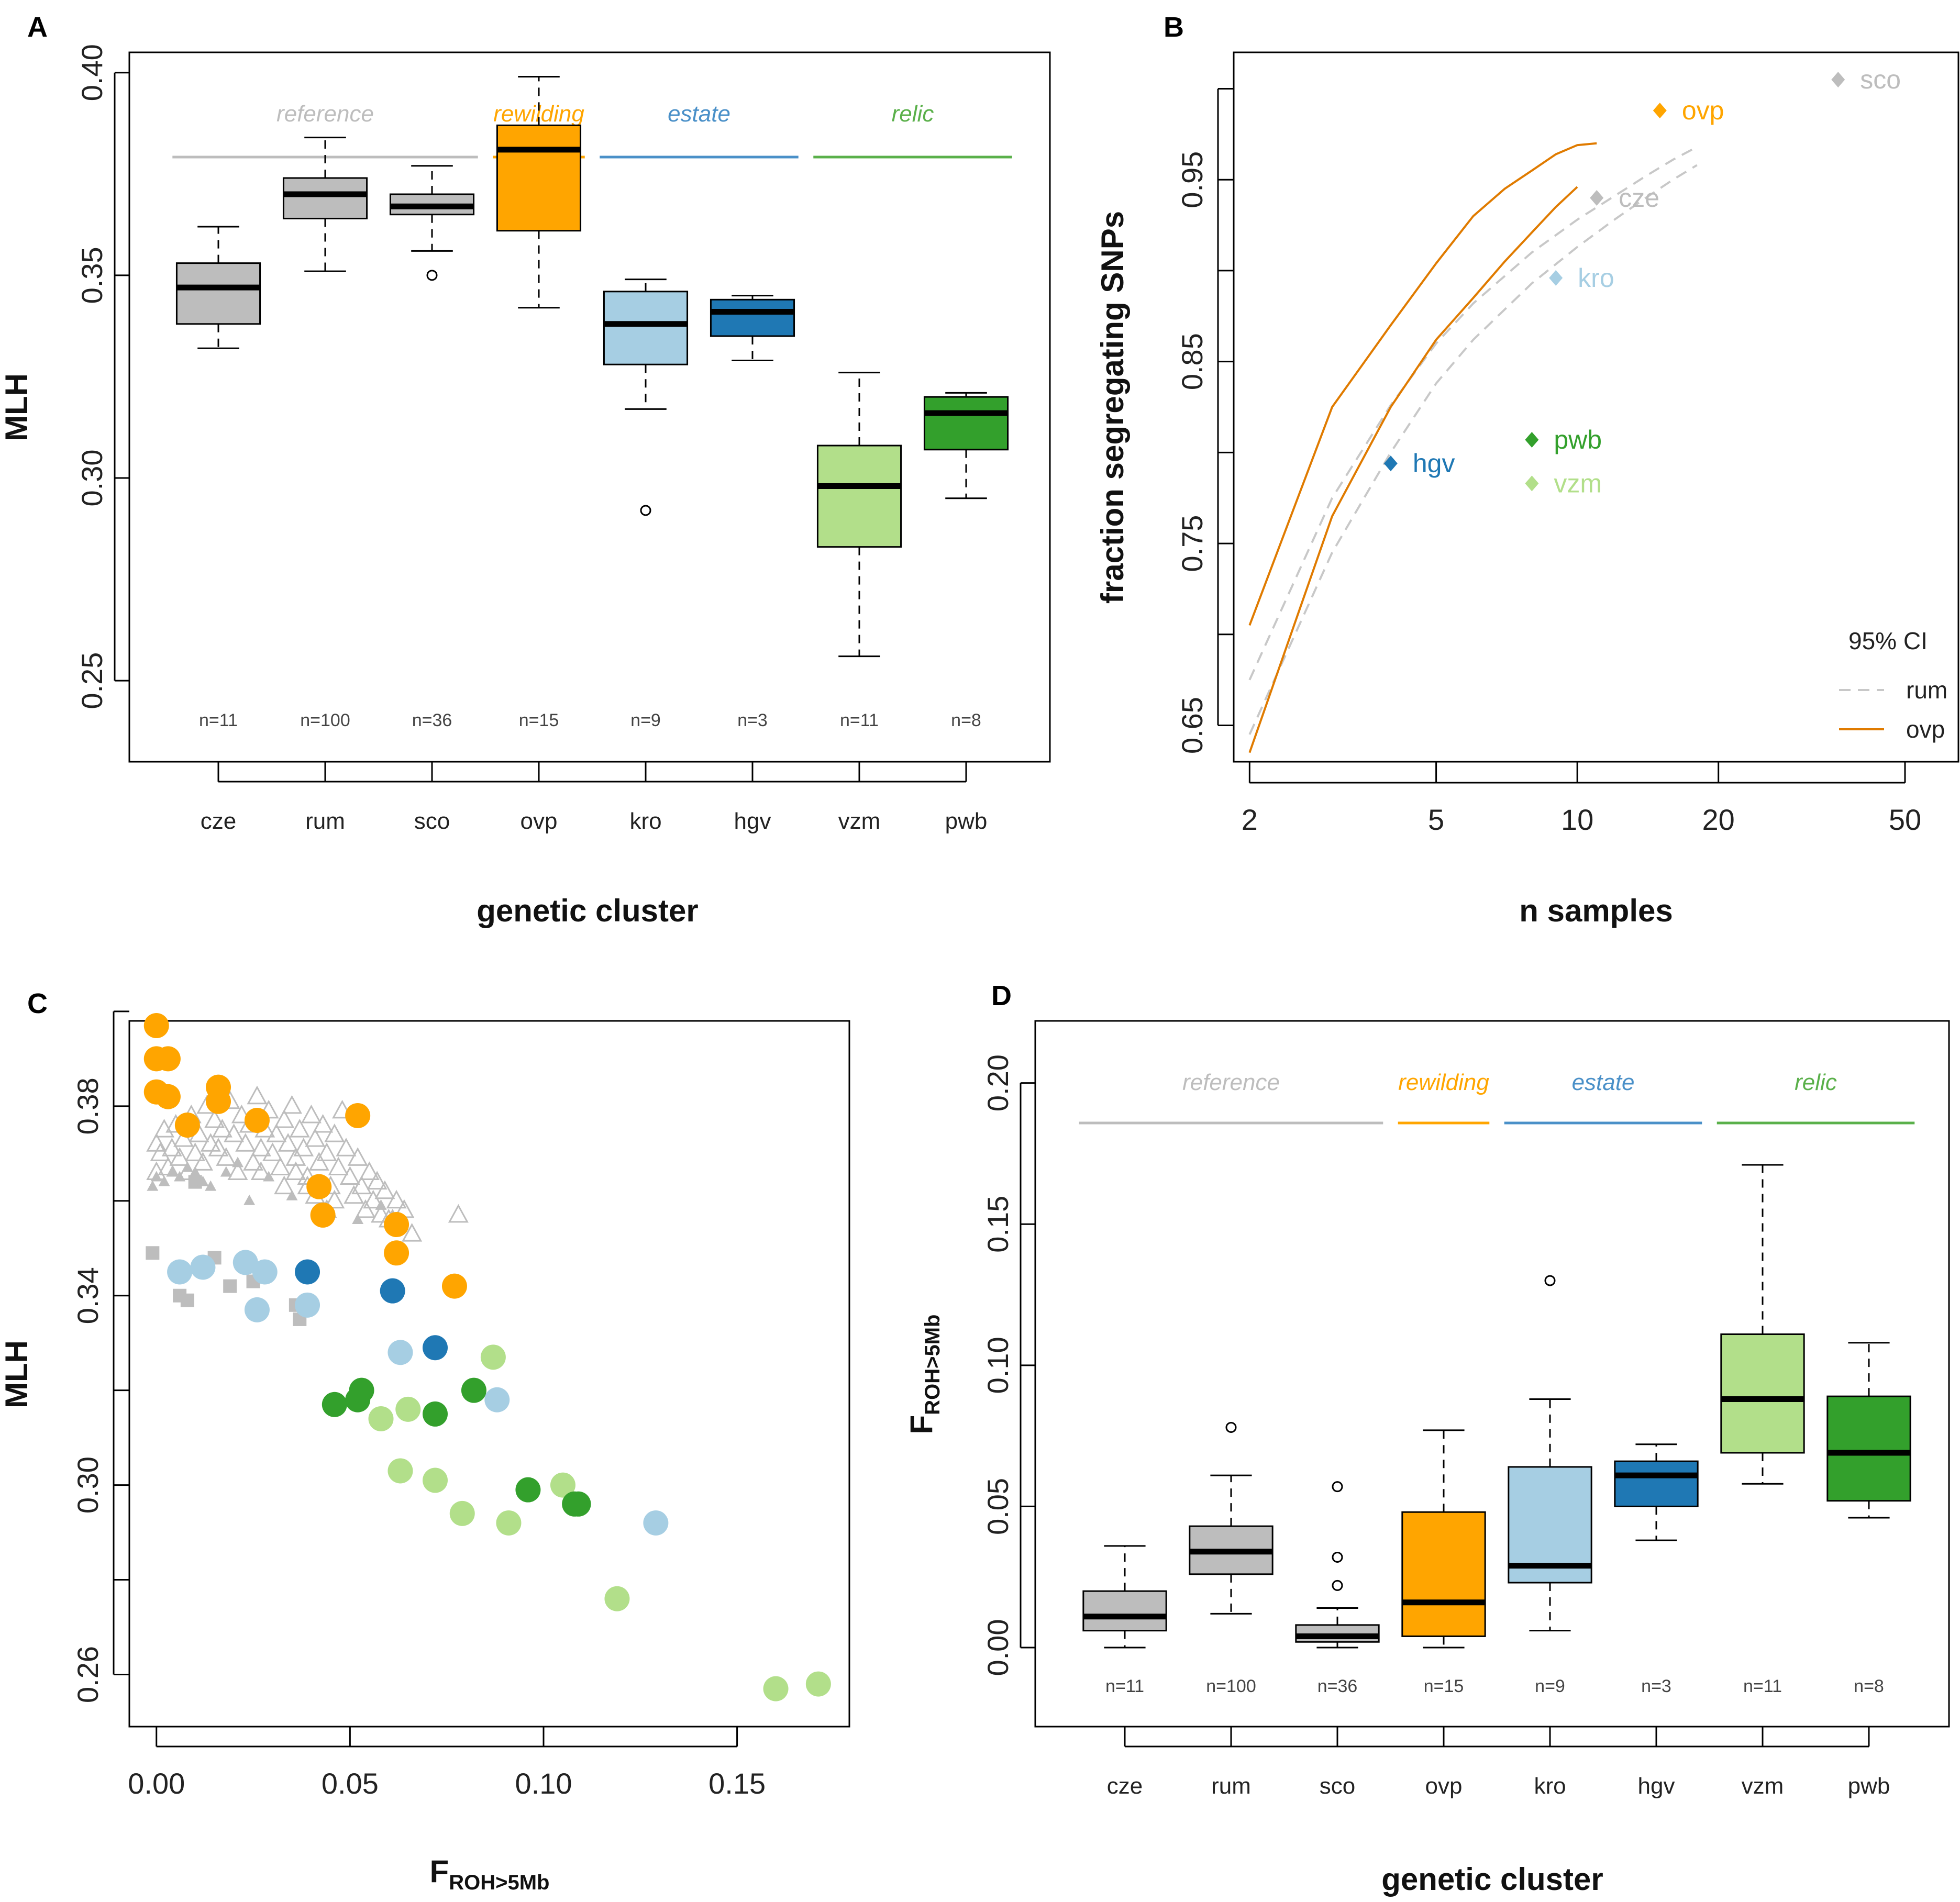  I want to click on x-tick-label: pwb, so click(966, 821).